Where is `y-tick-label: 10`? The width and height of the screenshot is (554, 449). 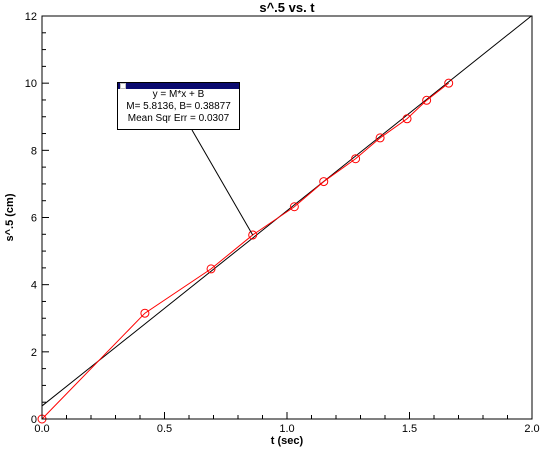 y-tick-label: 10 is located at coordinates (31, 84).